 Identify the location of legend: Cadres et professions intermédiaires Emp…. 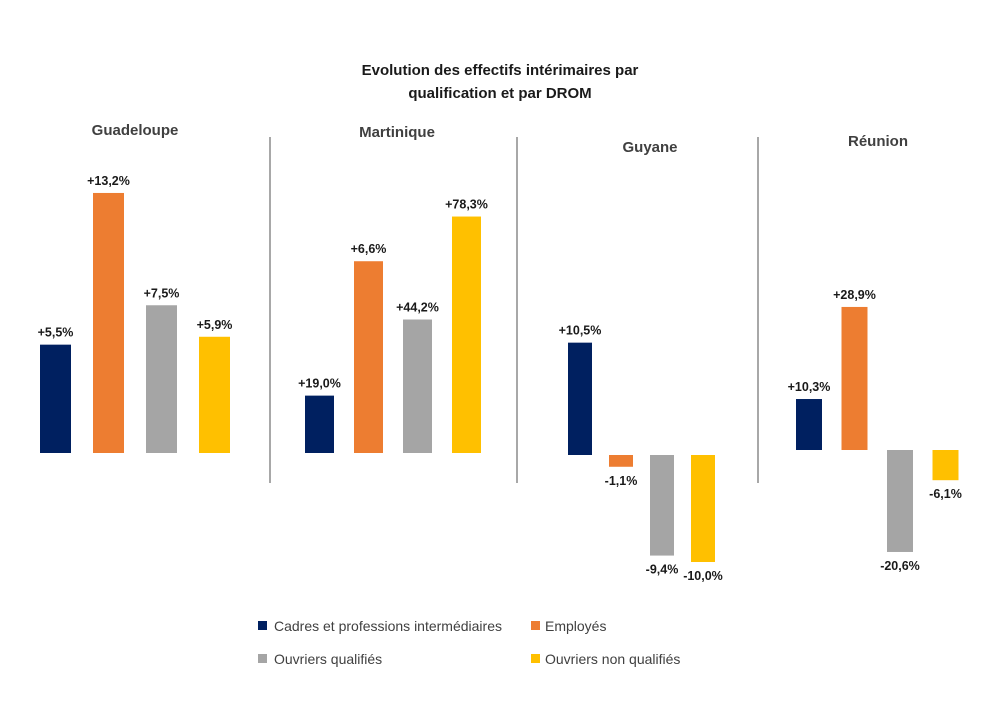
(469, 642).